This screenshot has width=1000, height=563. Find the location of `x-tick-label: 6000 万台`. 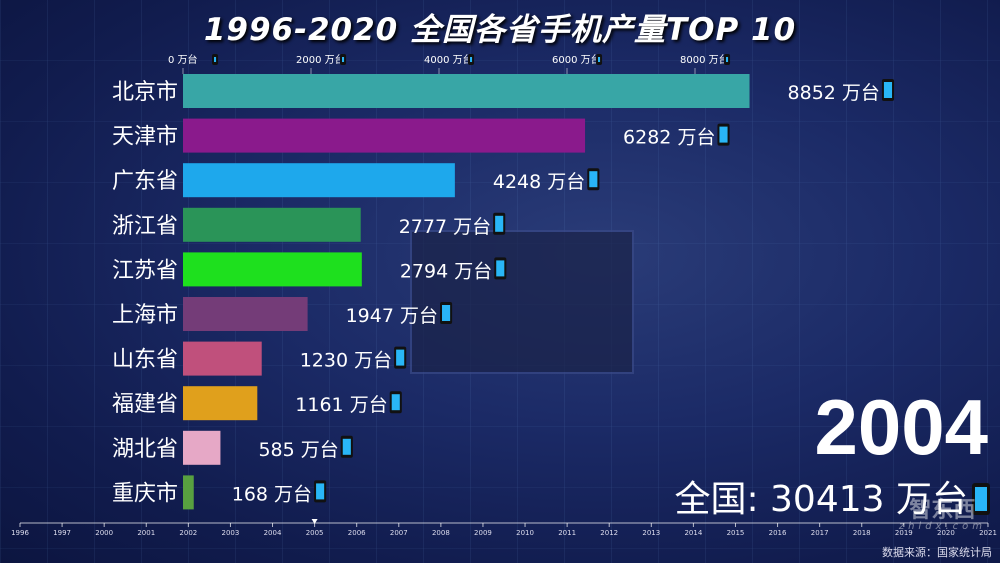

x-tick-label: 6000 万台 is located at coordinates (576, 59).